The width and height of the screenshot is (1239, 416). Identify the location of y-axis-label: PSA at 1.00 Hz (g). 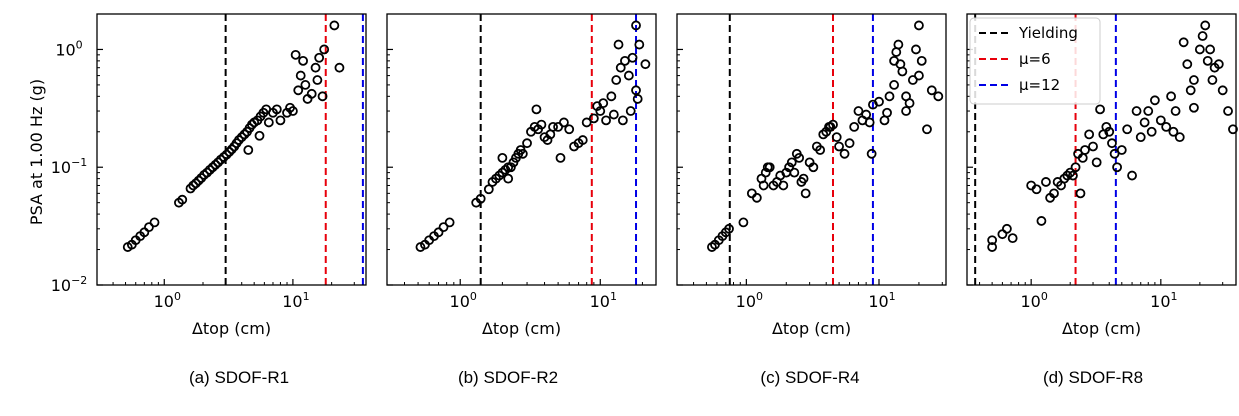
(36, 152).